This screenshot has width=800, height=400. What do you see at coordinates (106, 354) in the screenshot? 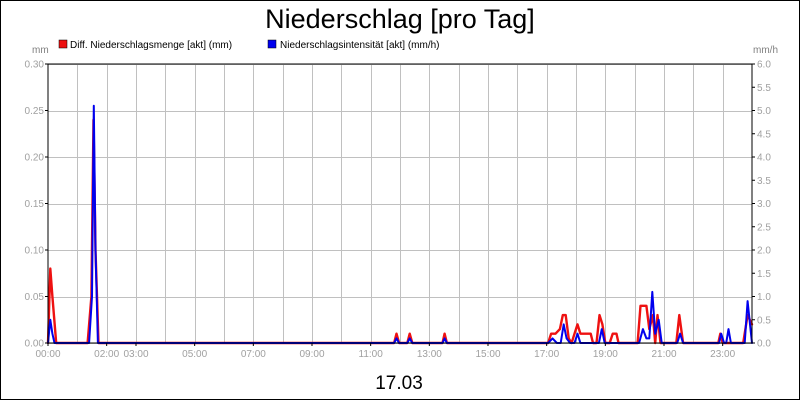
I see `x-tick-label: 02:00` at bounding box center [106, 354].